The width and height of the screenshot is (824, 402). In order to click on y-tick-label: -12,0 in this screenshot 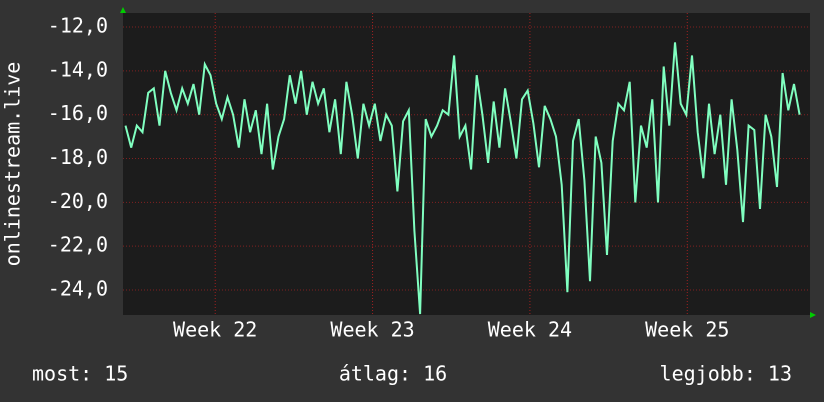, I will do `click(78, 26)`.